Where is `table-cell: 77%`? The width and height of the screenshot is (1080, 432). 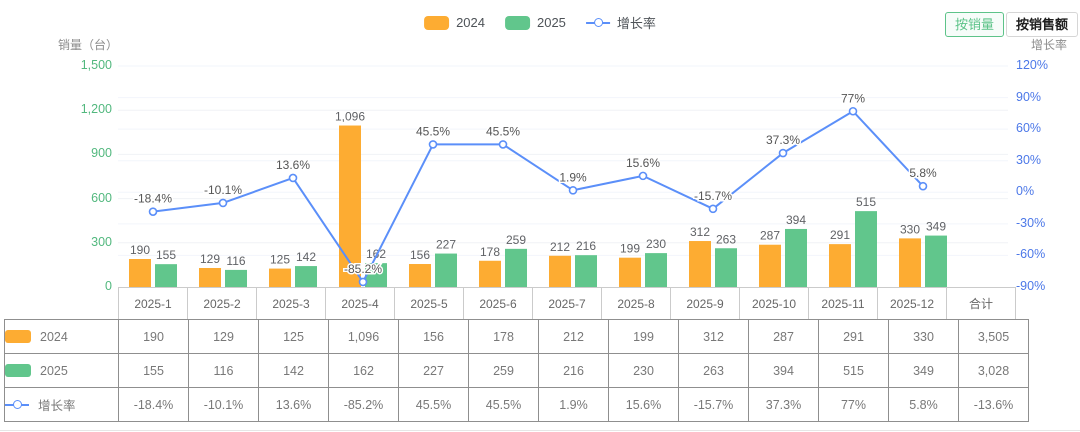 table-cell: 77% is located at coordinates (853, 404).